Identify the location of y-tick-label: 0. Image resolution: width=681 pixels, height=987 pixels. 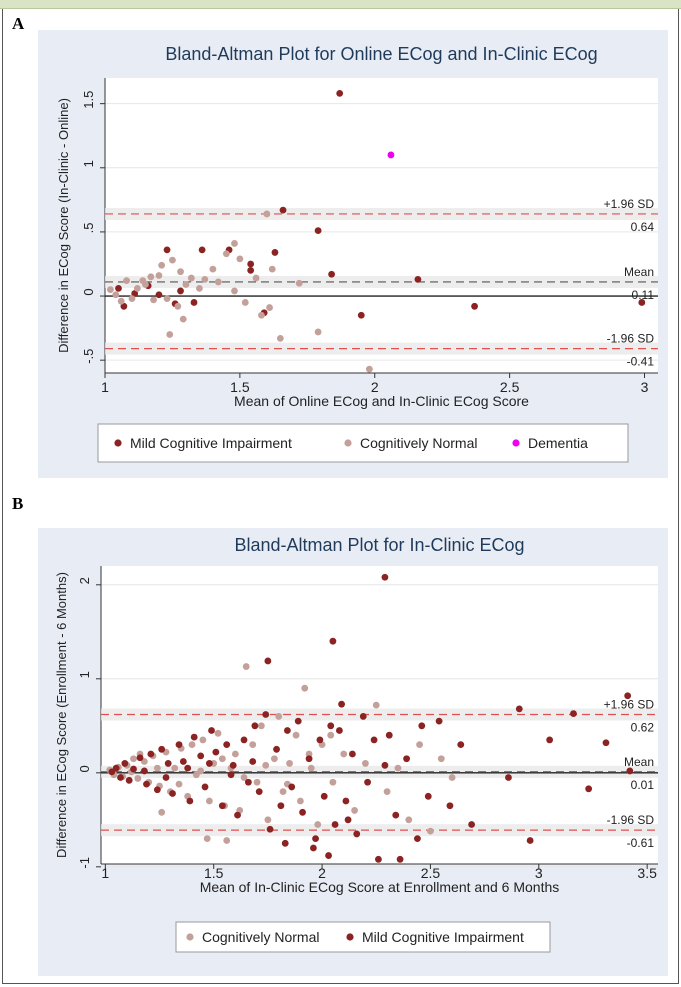
(84, 768).